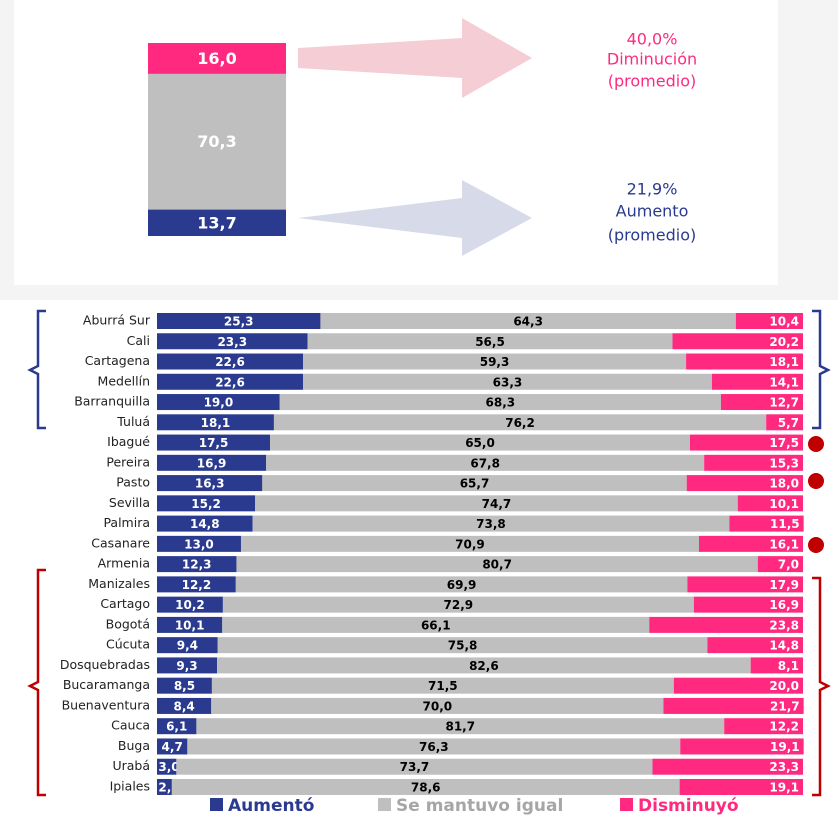 The image size is (838, 825). I want to click on category-label: Manizales, so click(119, 583).